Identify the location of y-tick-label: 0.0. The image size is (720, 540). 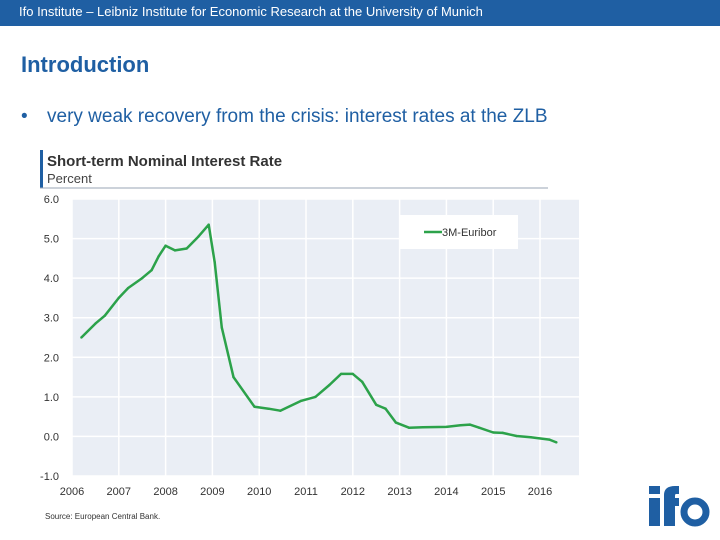
(51, 437).